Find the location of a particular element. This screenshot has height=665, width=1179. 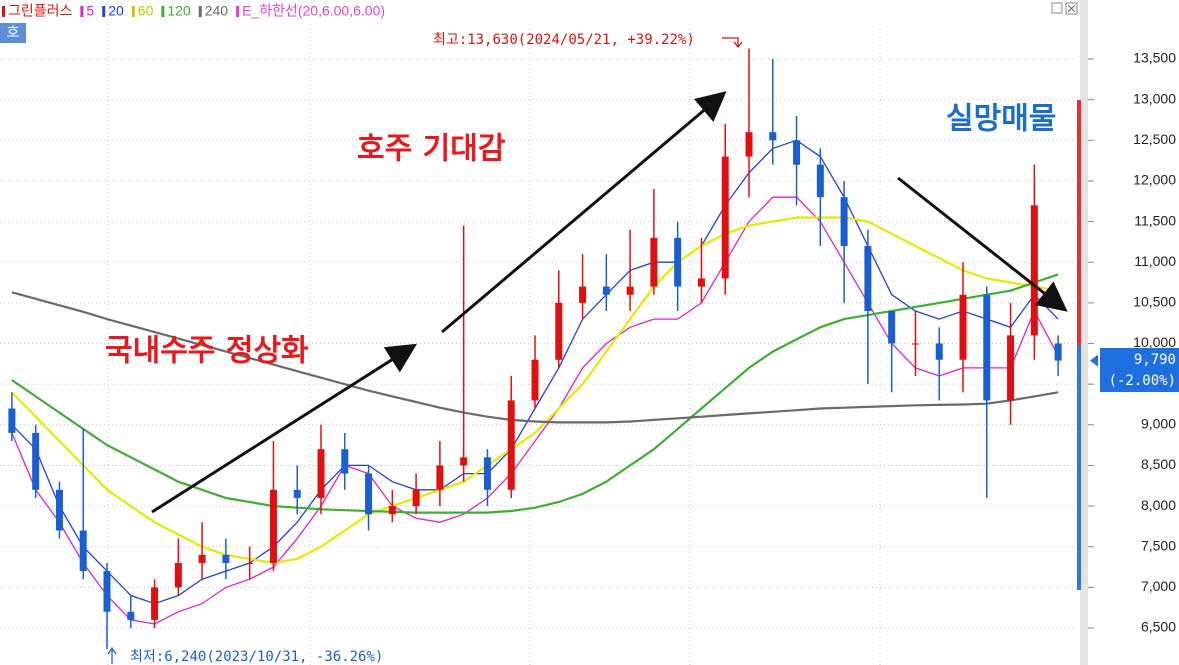

price-label: 9,790 is located at coordinates (1155, 360).